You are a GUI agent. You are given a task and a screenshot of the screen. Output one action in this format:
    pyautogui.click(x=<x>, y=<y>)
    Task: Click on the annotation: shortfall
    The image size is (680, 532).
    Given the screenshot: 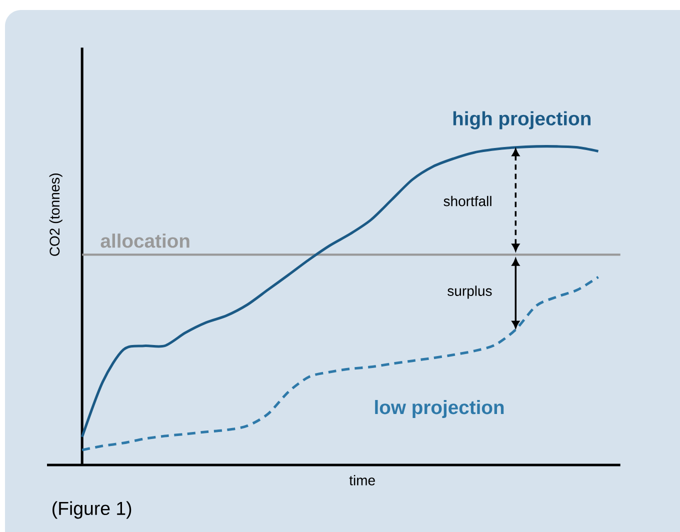 What is the action you would take?
    pyautogui.click(x=468, y=201)
    